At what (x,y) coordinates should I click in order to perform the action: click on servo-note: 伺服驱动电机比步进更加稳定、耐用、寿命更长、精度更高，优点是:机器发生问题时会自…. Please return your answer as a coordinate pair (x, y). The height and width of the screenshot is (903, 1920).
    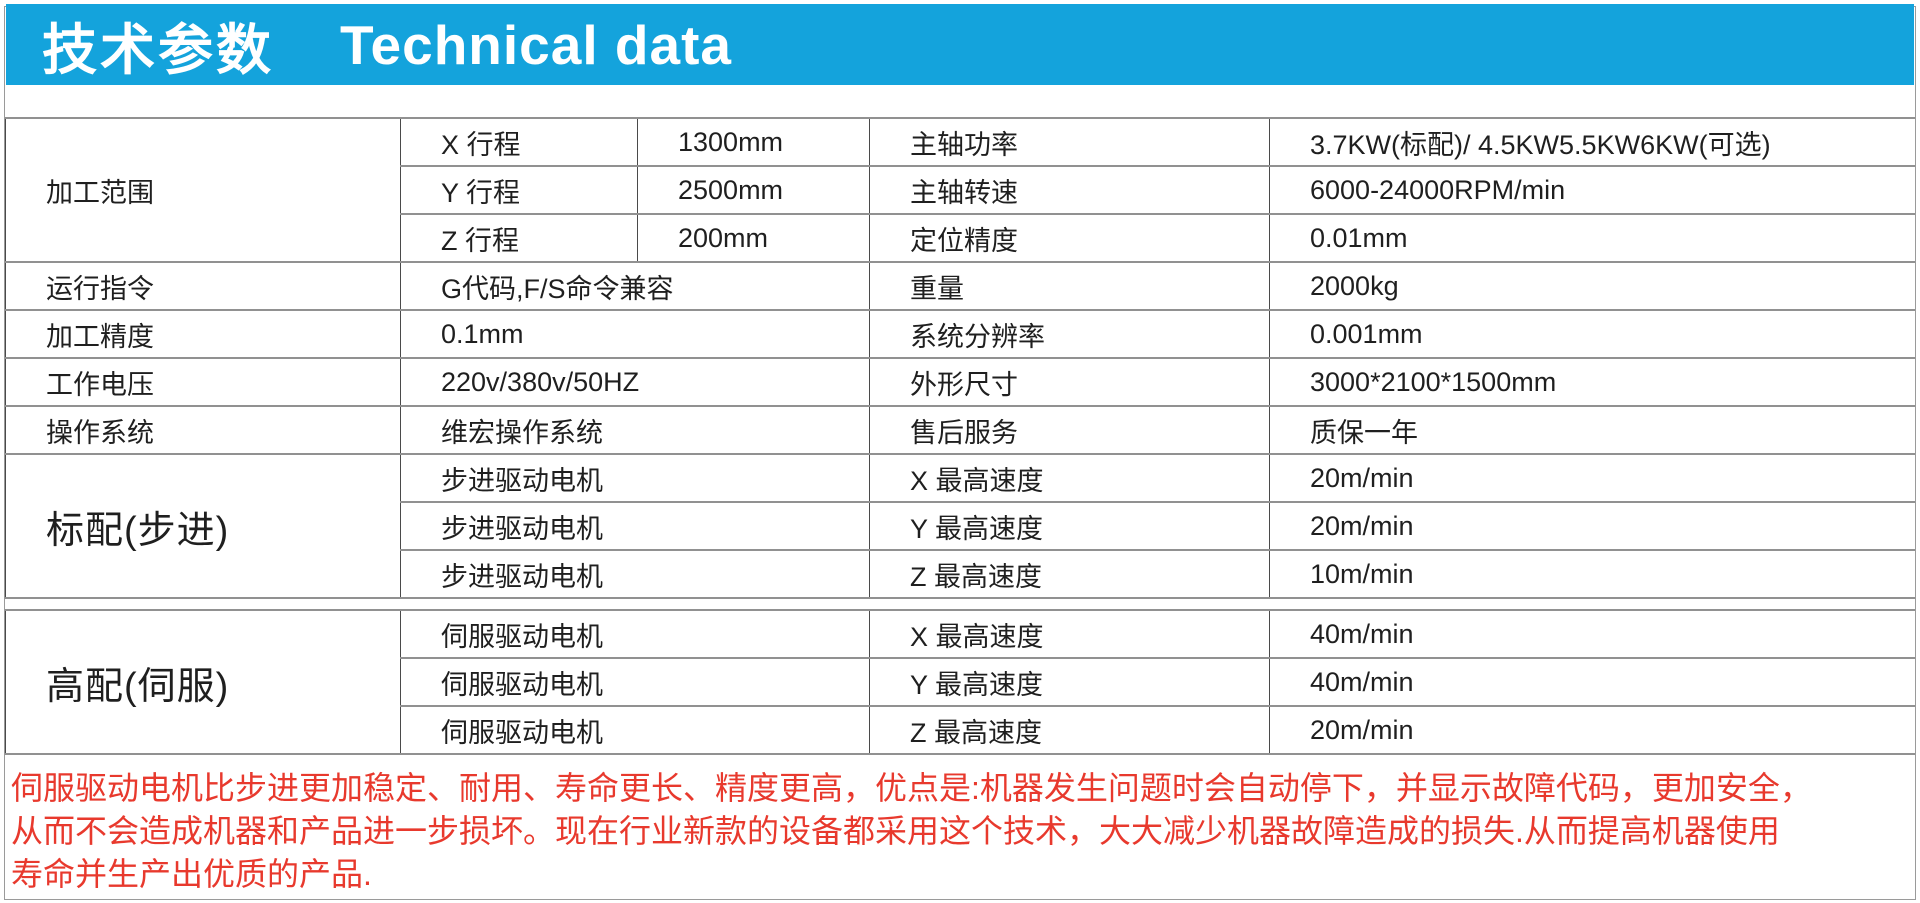
    Looking at the image, I should click on (960, 831).